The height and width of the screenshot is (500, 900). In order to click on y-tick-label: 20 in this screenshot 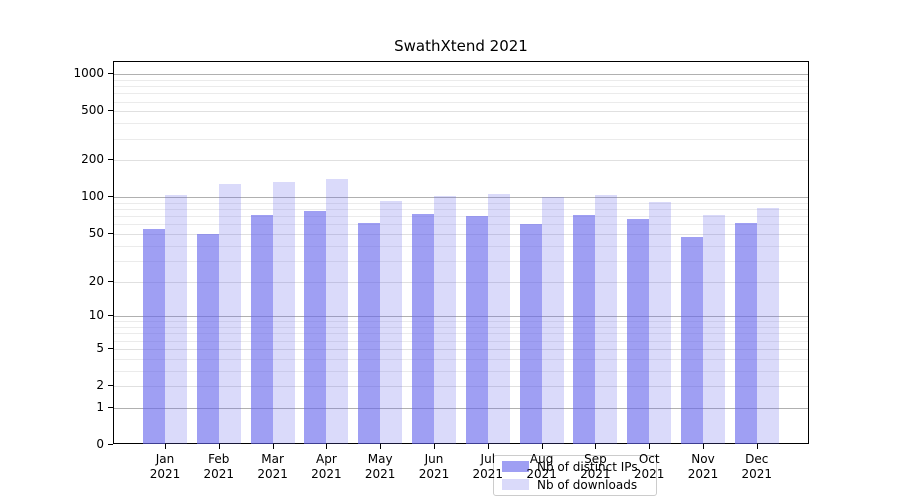, I will do `click(96, 280)`.